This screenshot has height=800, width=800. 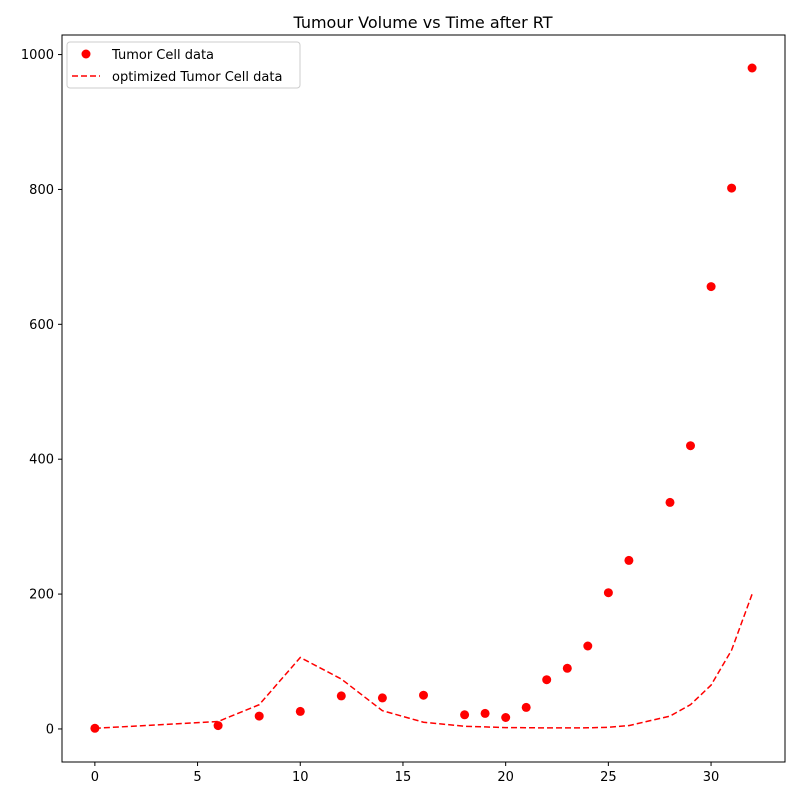 I want to click on y-tick-label: 800, so click(x=41, y=190).